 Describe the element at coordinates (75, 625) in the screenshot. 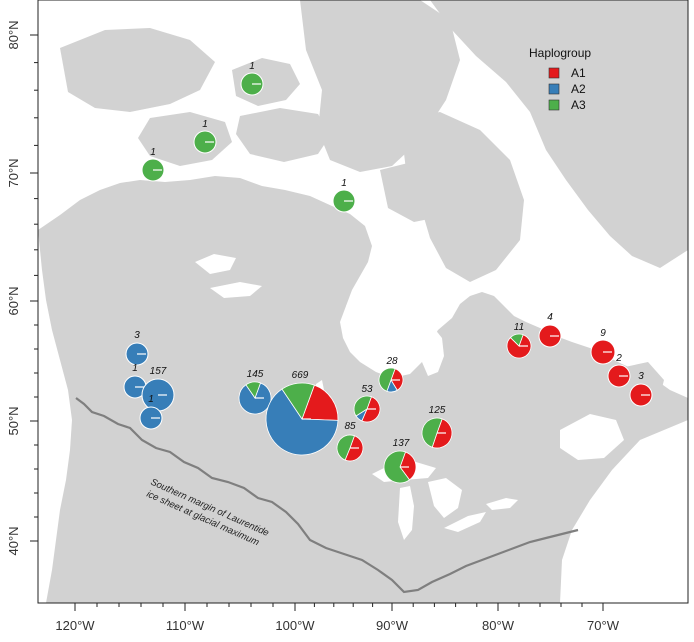

I see `x-tick-label: 120°W` at that location.